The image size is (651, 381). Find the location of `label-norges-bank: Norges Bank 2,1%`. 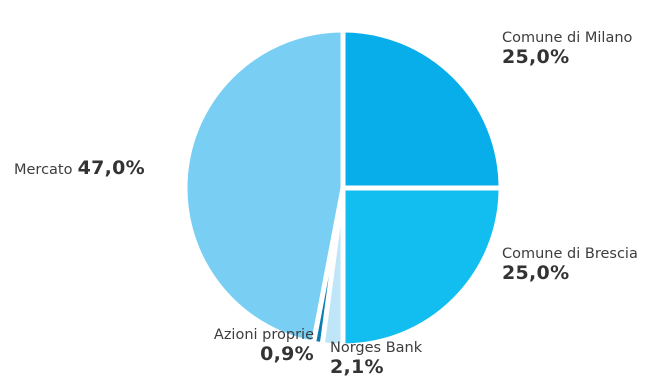

label-norges-bank: Norges Bank 2,1% is located at coordinates (376, 359).